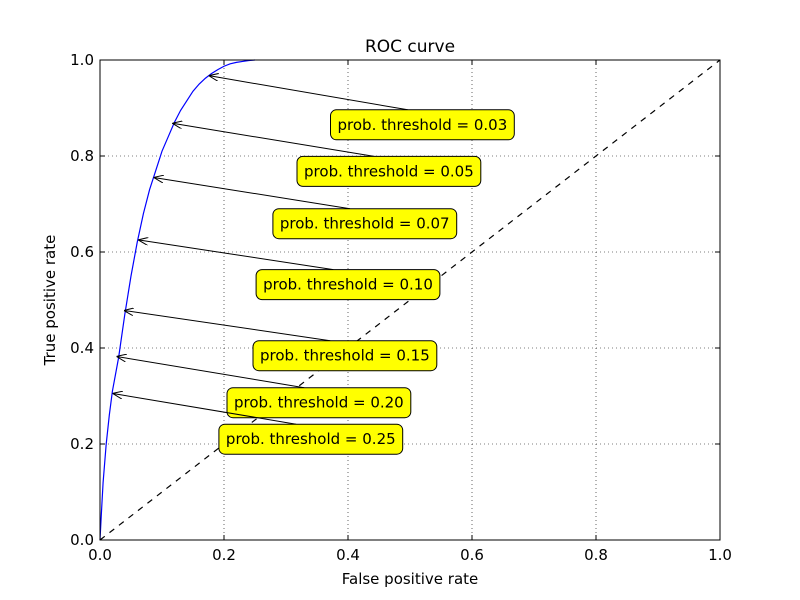  I want to click on threshold-annotation: prob. threshold = 0.25, so click(259, 424).